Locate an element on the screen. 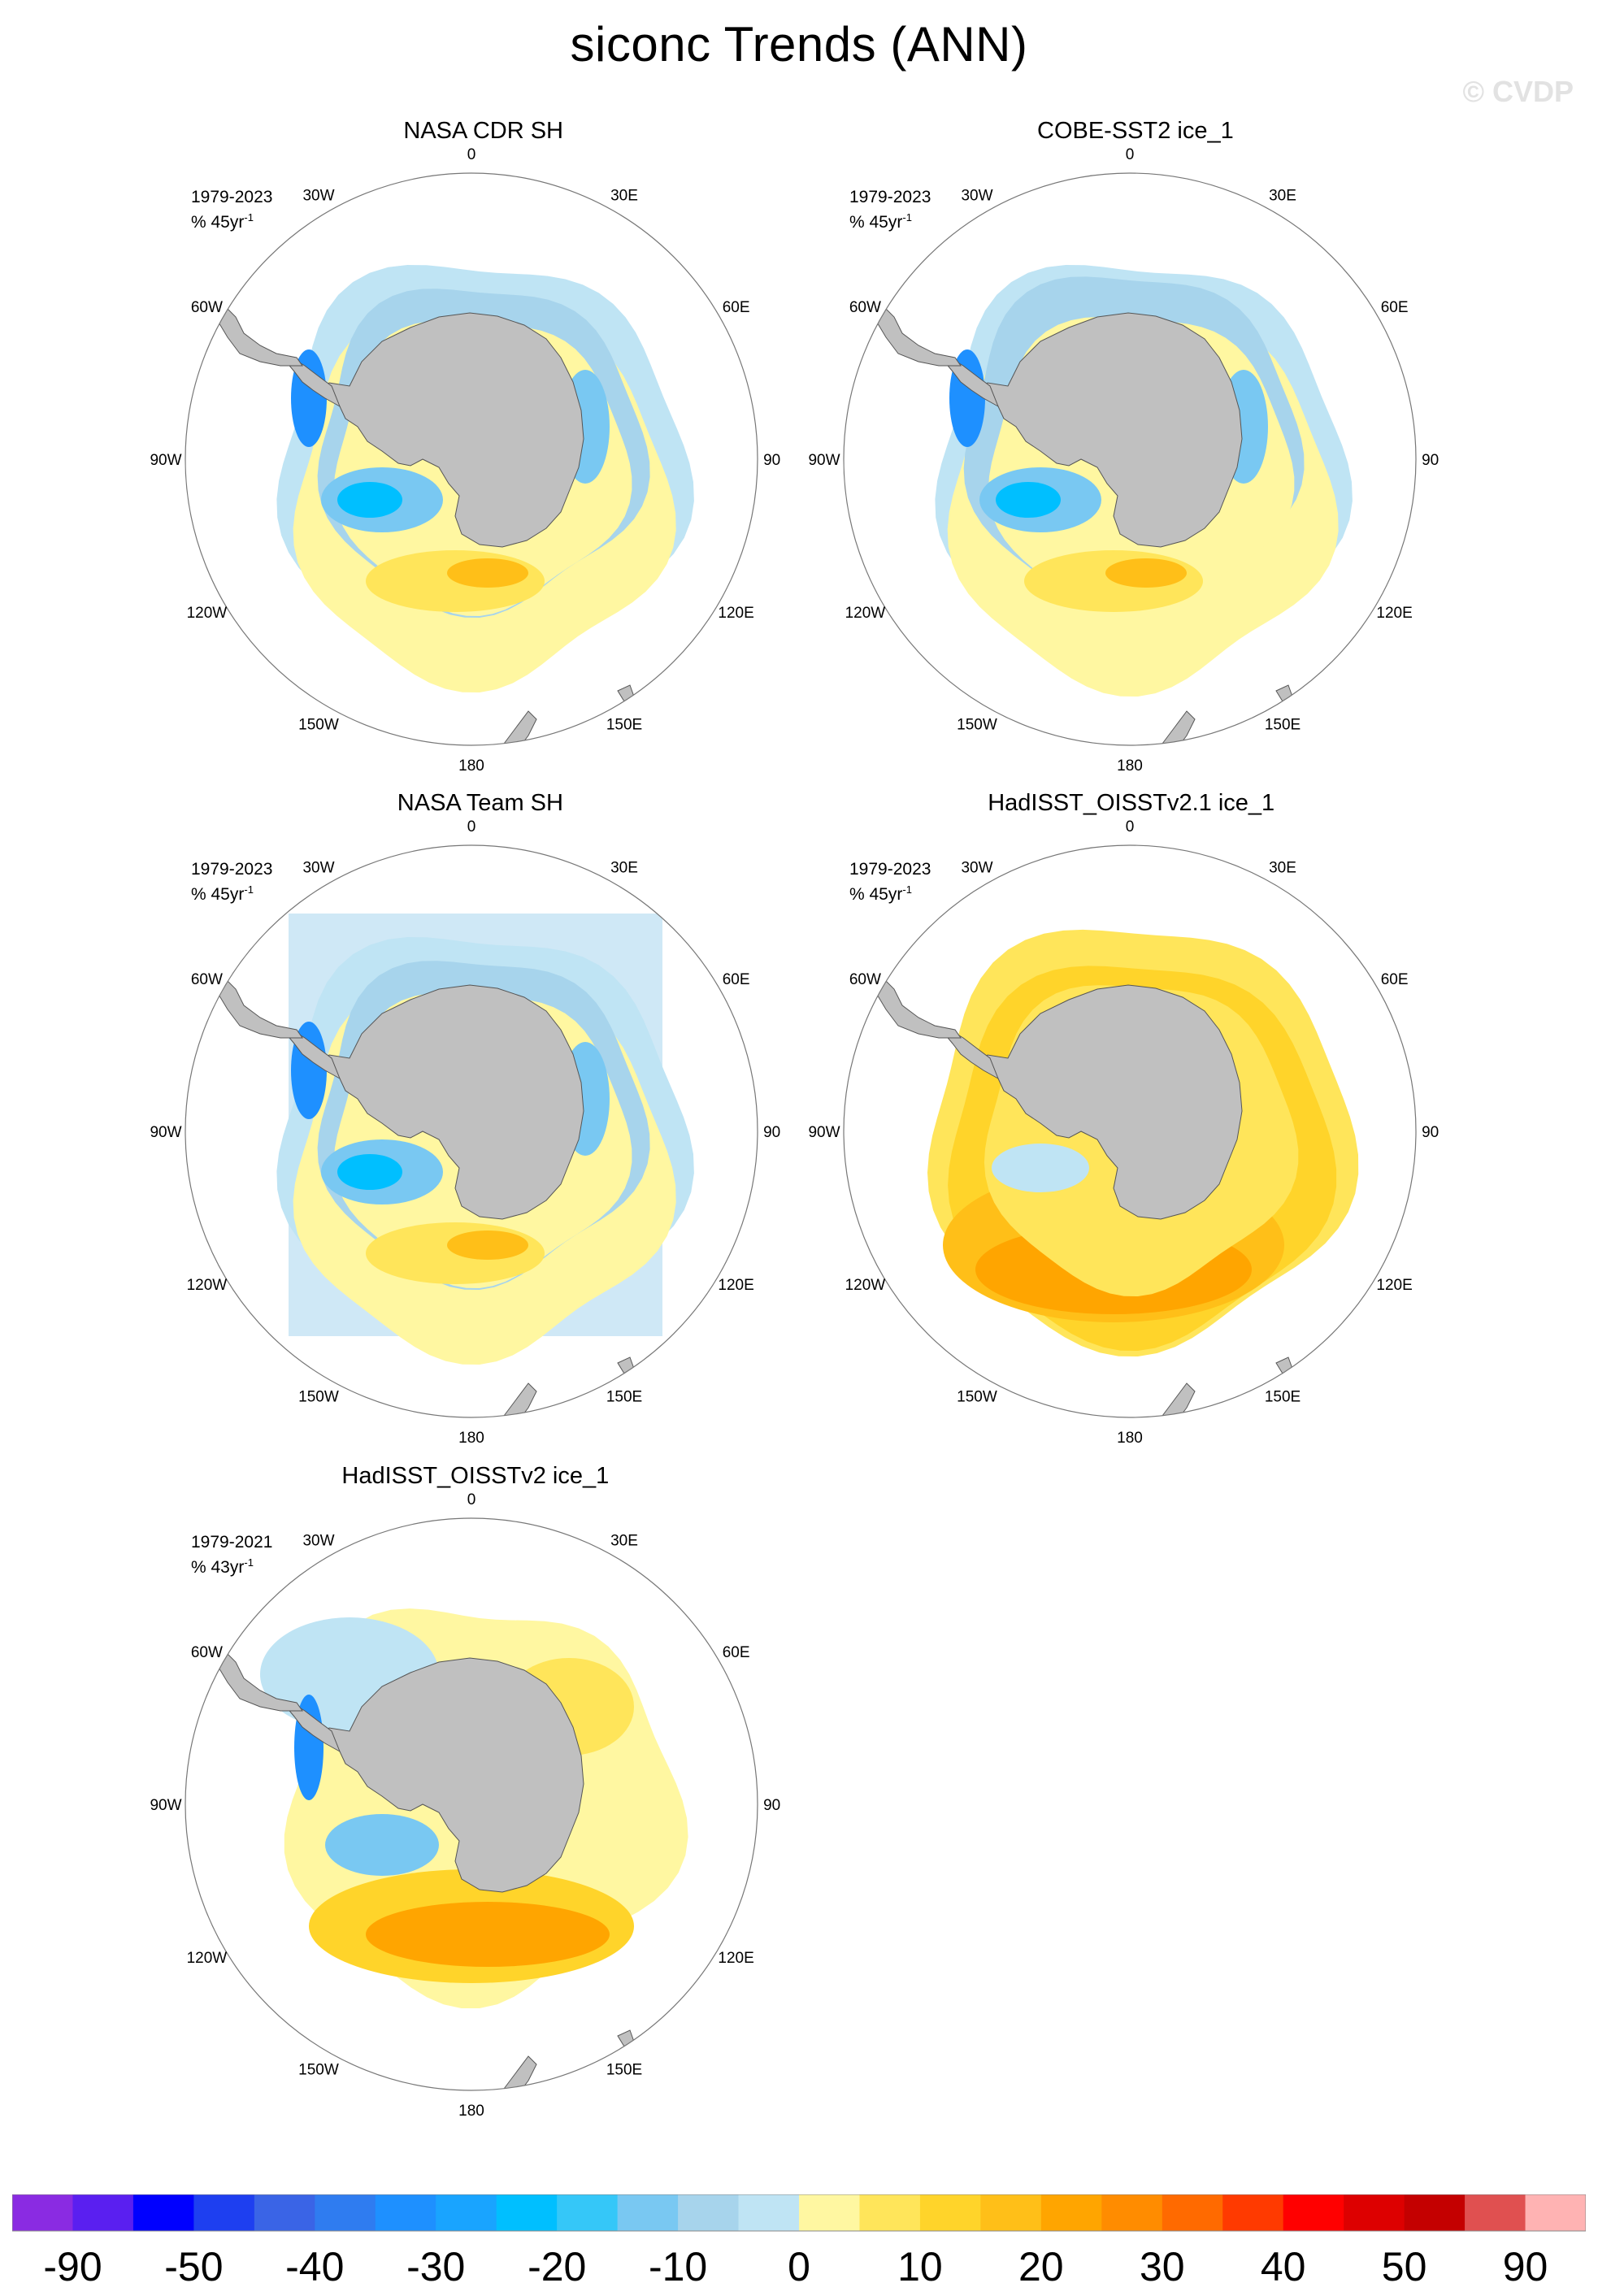 Image resolution: width=1598 pixels, height=2296 pixels. colorbar-label: 30 is located at coordinates (1162, 2266).